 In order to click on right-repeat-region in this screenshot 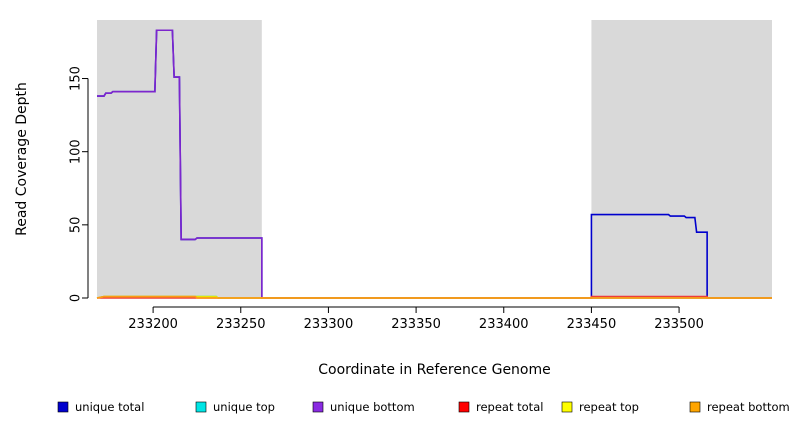, I will do `click(681, 159)`.